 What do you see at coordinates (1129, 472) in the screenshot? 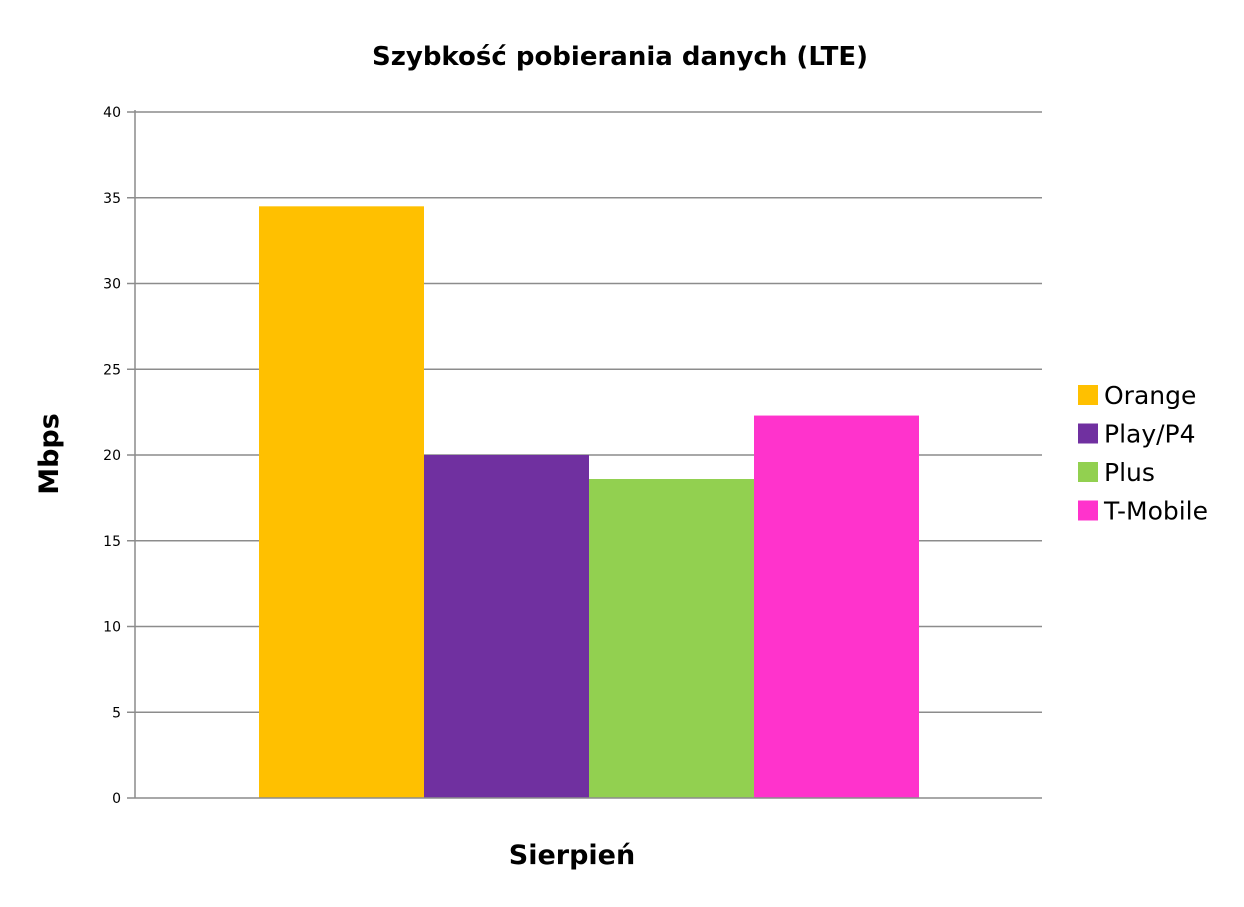
I see `legend-label: Plus` at bounding box center [1129, 472].